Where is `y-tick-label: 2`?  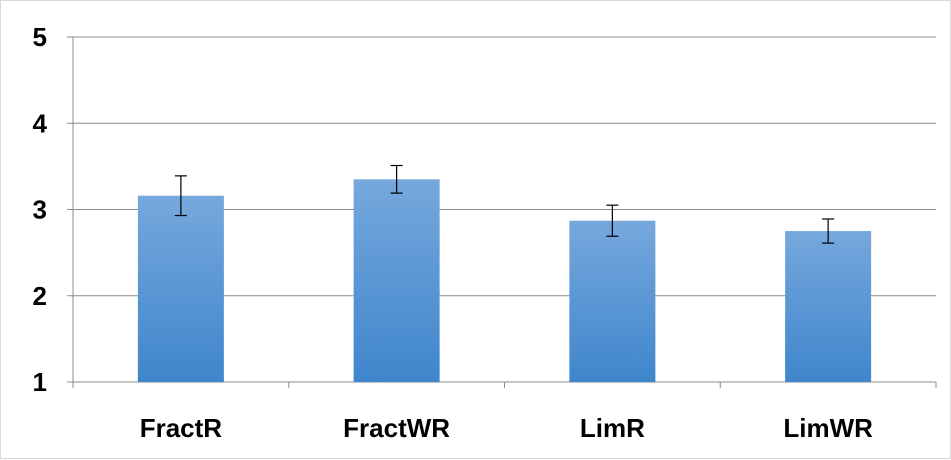 y-tick-label: 2 is located at coordinates (40, 296).